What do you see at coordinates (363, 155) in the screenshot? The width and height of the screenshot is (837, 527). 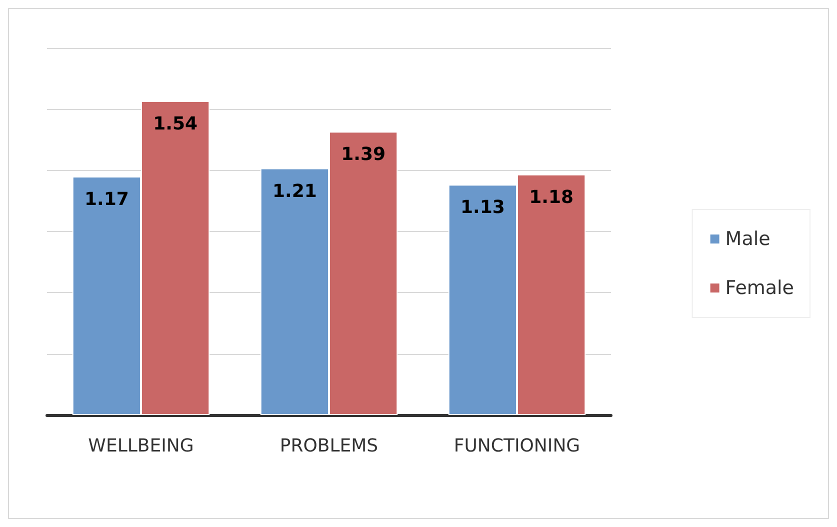 I see `data-label: 1.39` at bounding box center [363, 155].